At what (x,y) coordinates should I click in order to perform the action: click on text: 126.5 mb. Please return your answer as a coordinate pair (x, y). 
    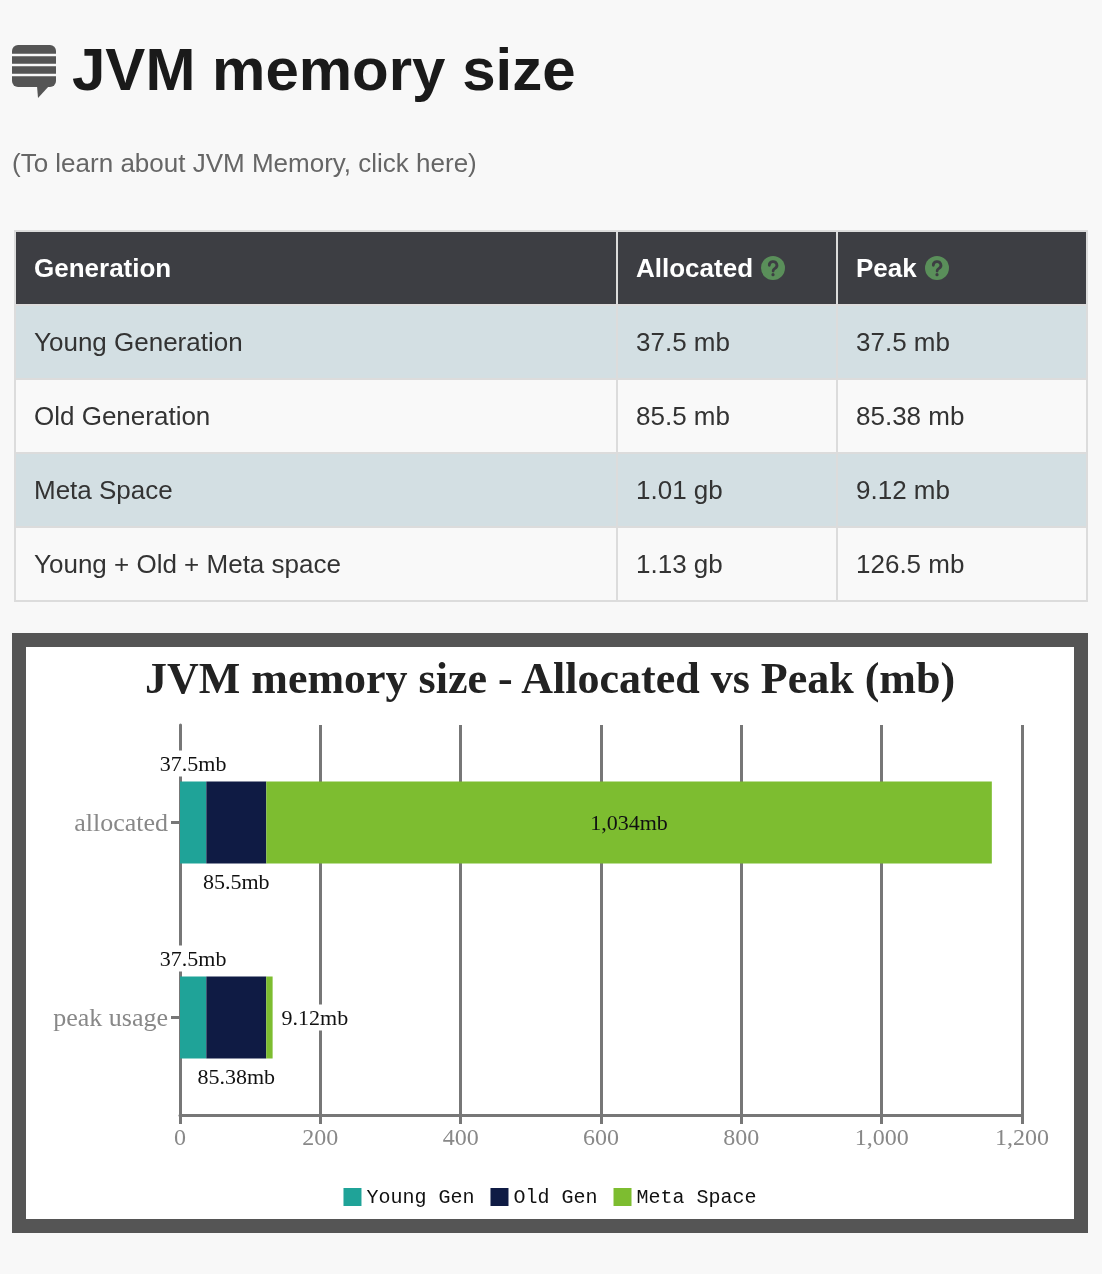
    Looking at the image, I should click on (910, 563).